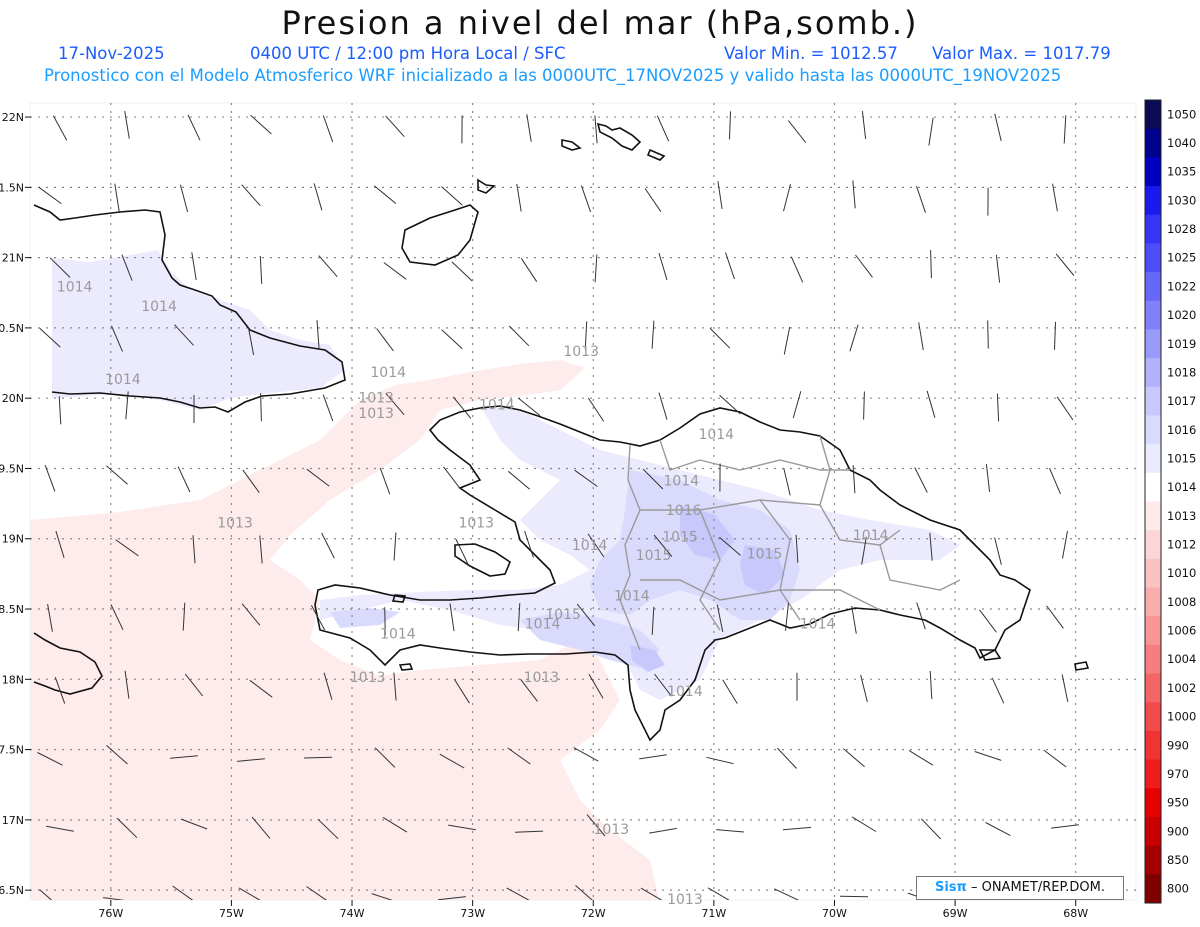 This screenshot has width=1200, height=927. Describe the element at coordinates (12, 187) in the screenshot. I see `lat-label: 1.5N` at that location.